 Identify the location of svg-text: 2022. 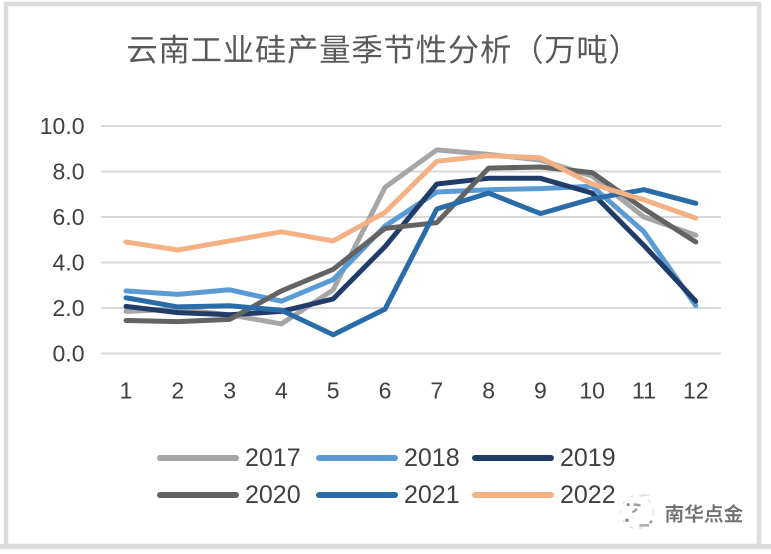
(588, 495).